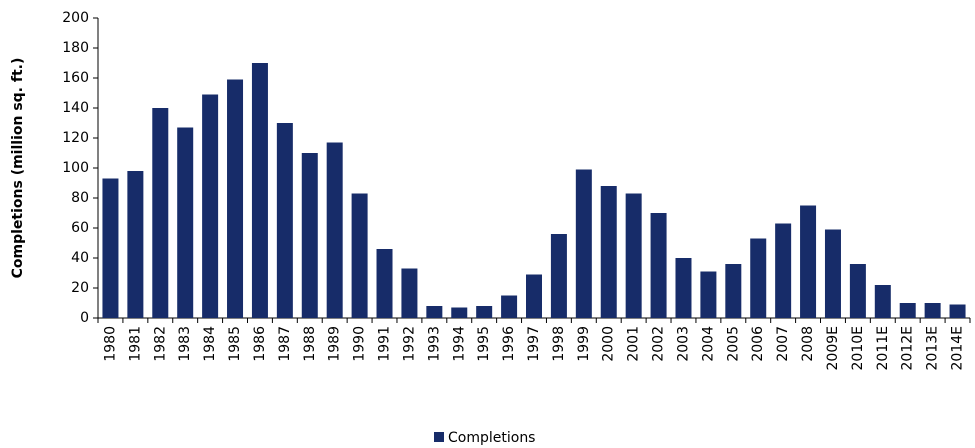  I want to click on x-tick-label: 1982, so click(160, 344).